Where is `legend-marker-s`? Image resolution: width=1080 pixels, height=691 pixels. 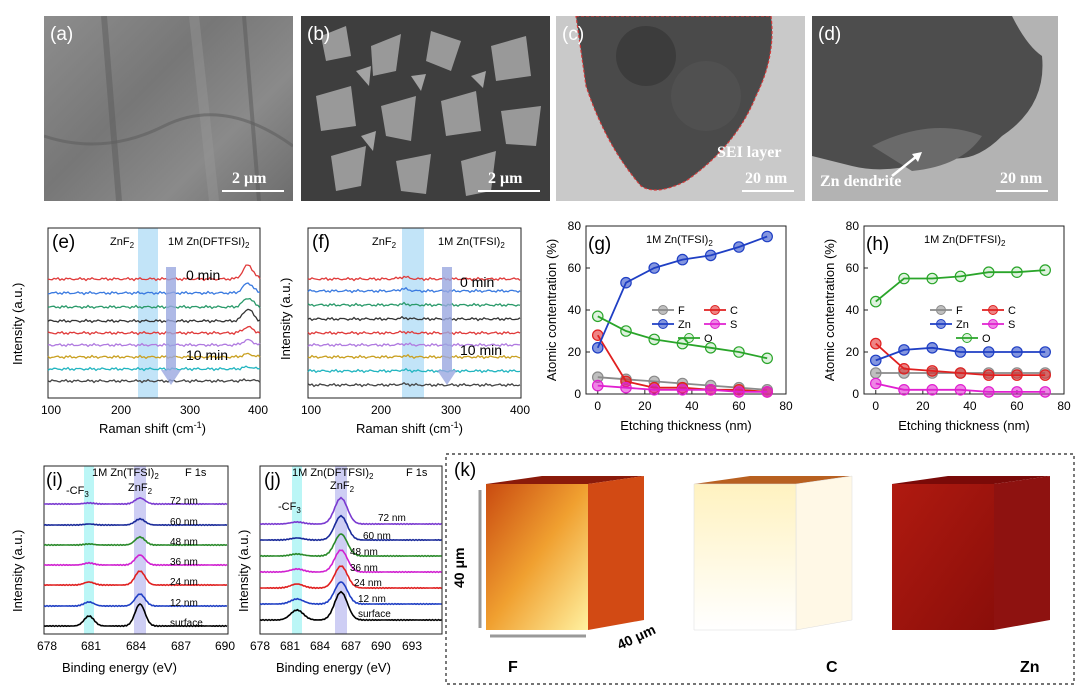
legend-marker-s is located at coordinates (993, 324).